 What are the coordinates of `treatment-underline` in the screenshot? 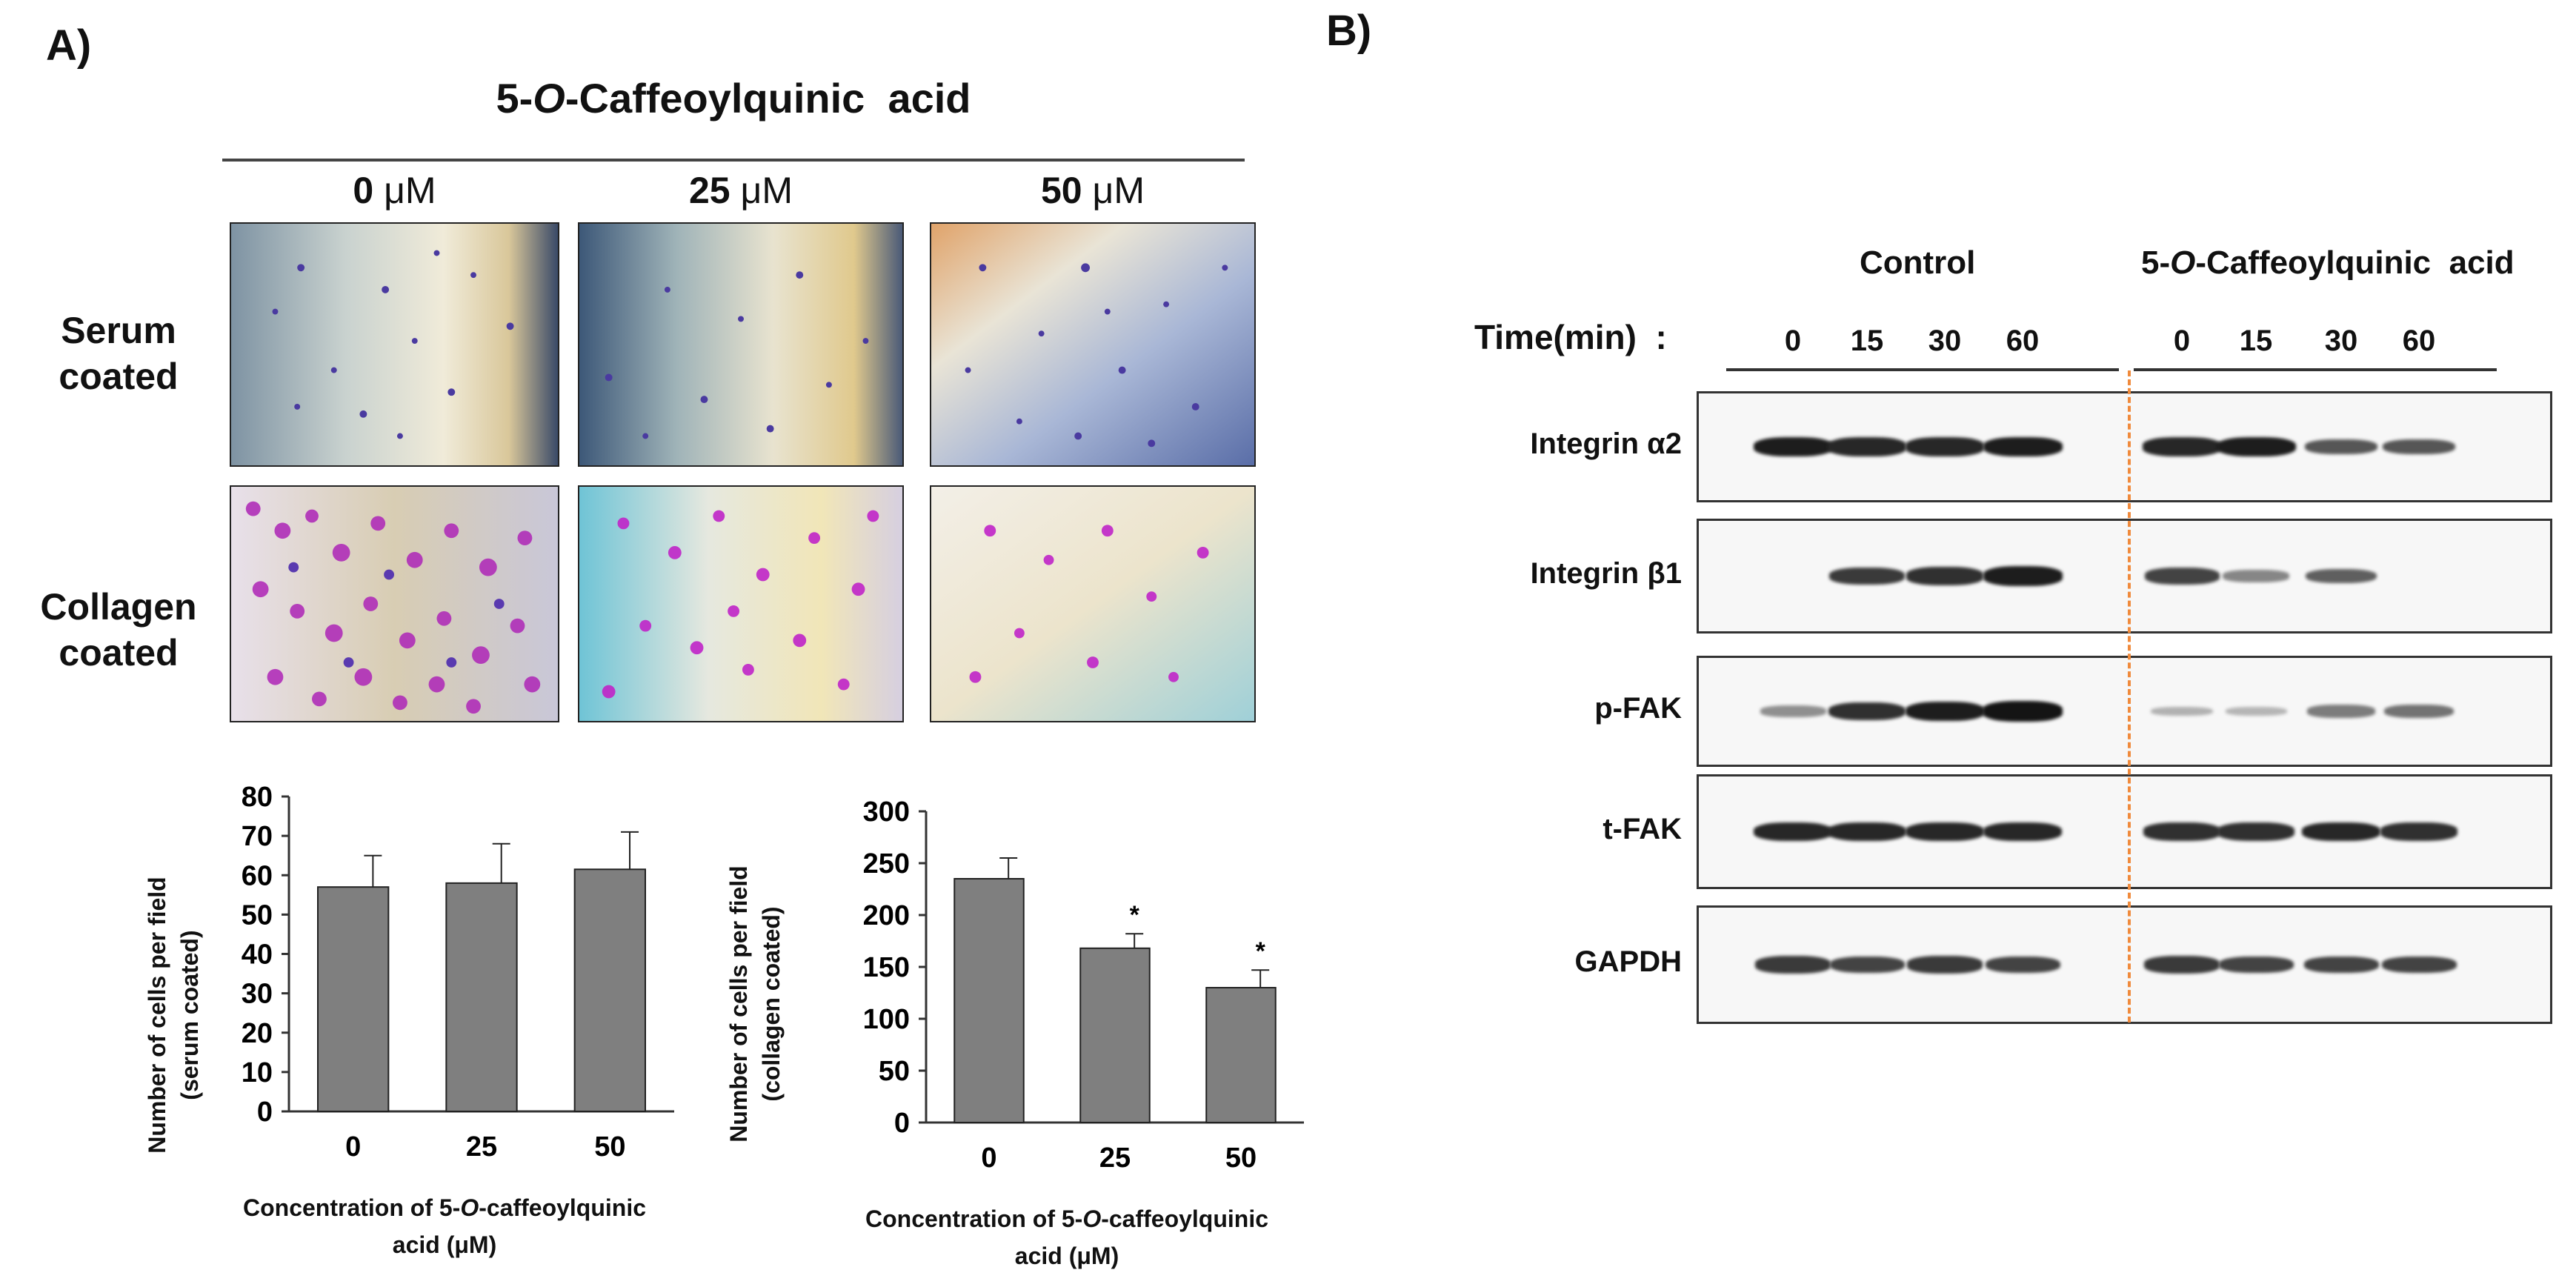 It's located at (2315, 369).